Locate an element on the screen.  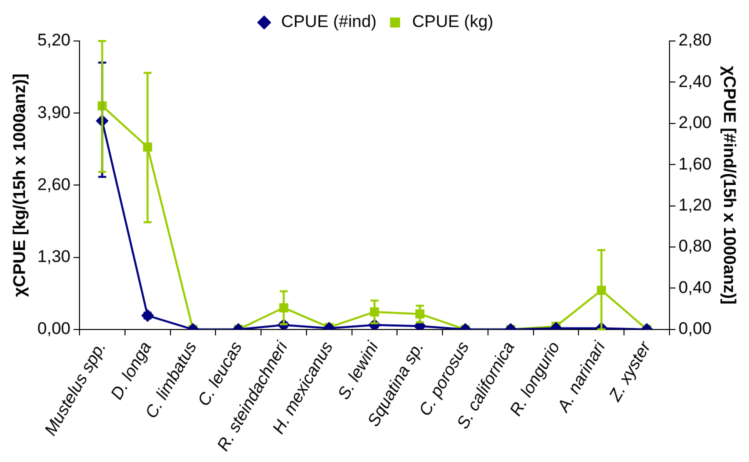
y2-tick-label: 0,40 is located at coordinates (695, 287).